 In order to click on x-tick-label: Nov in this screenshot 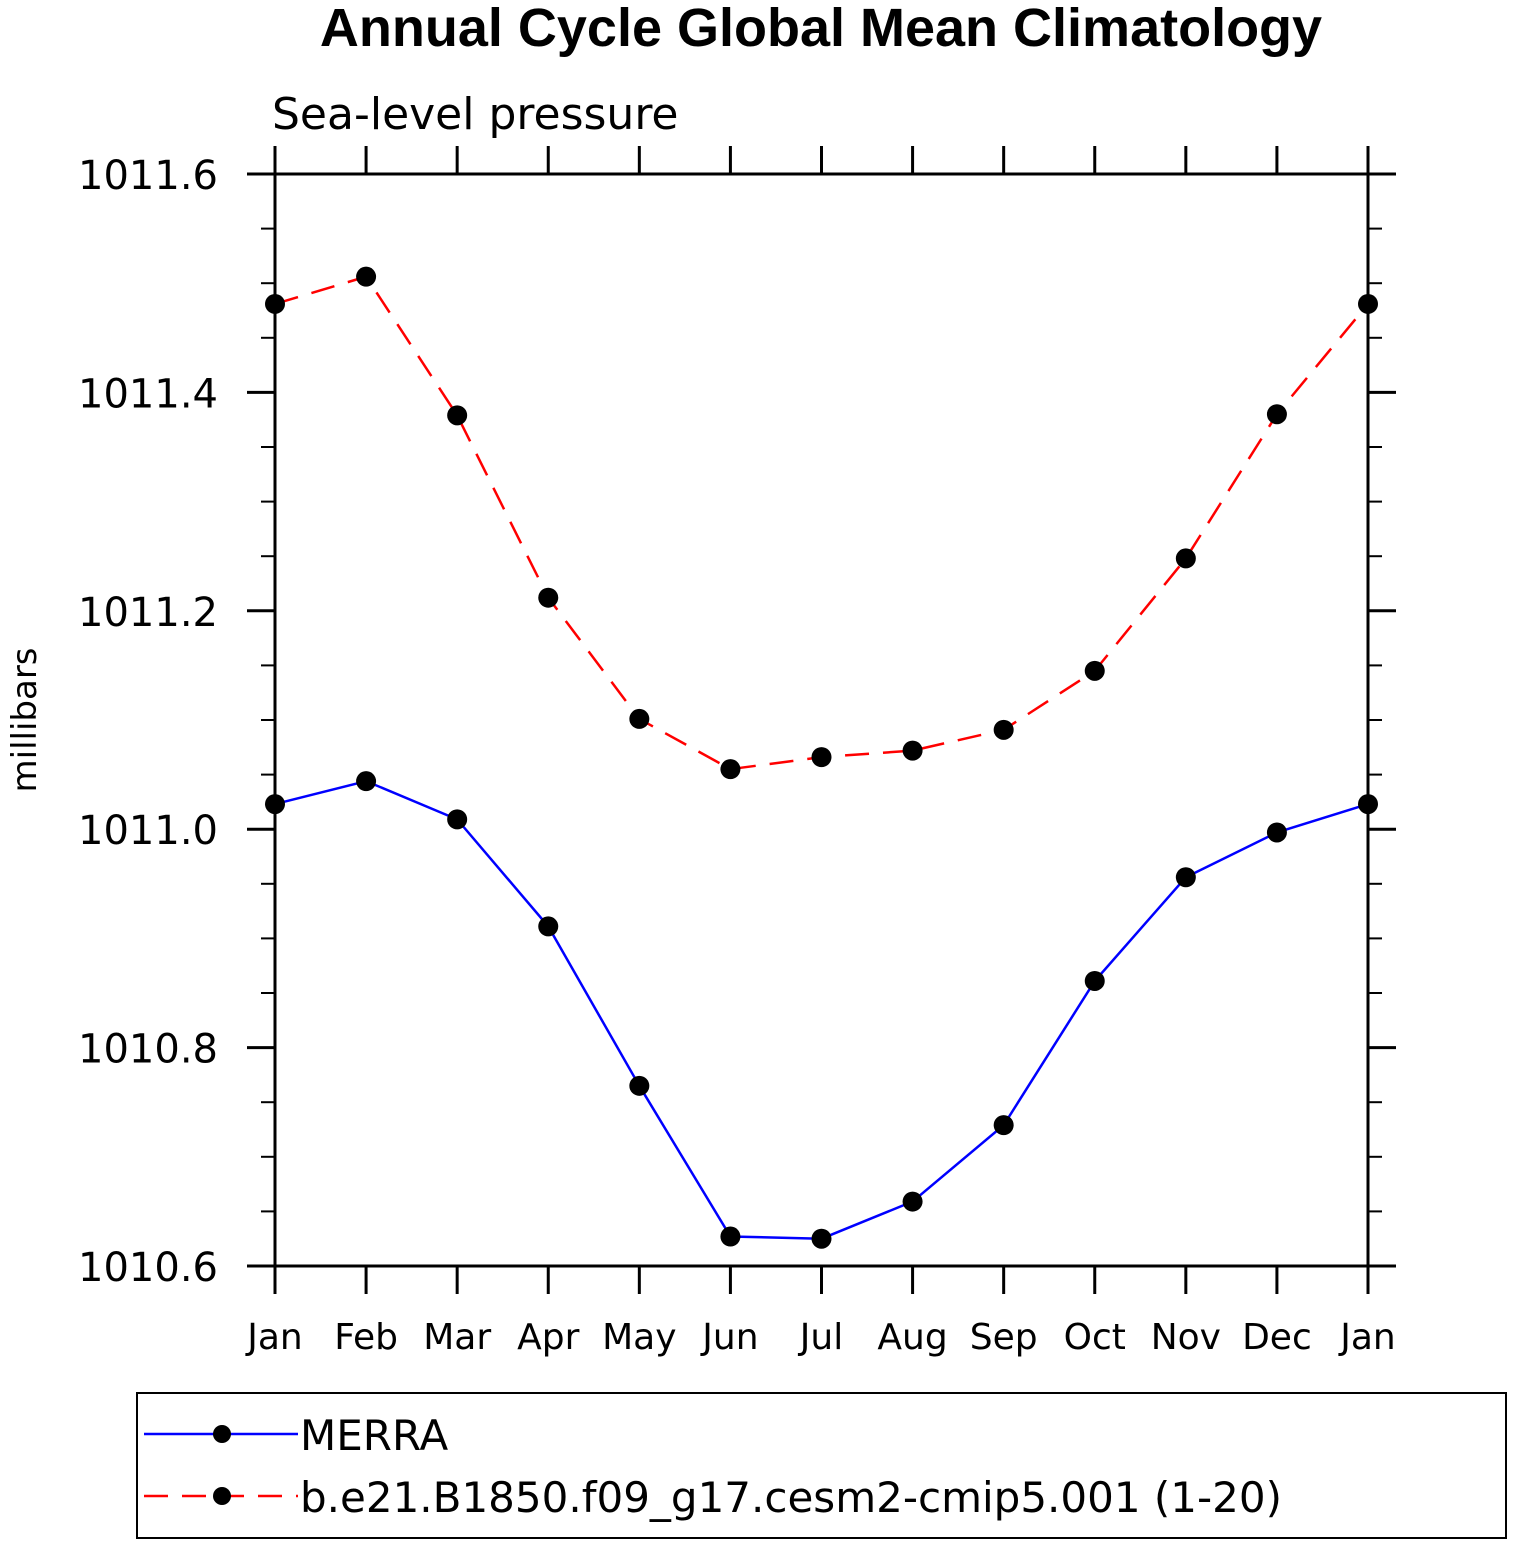, I will do `click(1186, 1337)`.